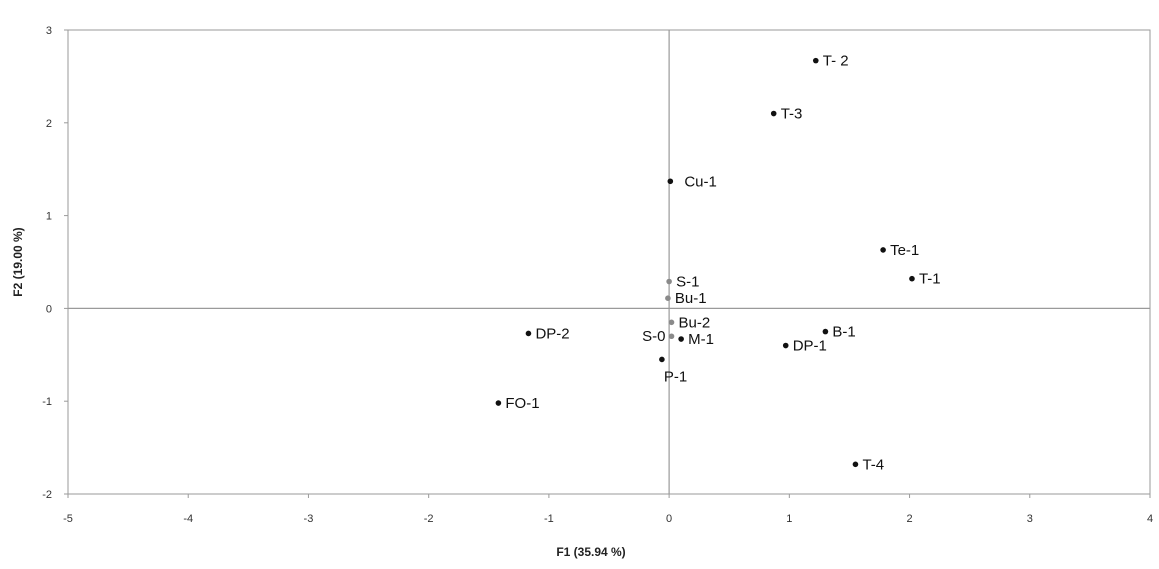 The width and height of the screenshot is (1159, 569). Describe the element at coordinates (49, 217) in the screenshot. I see `y-tick-label: 1` at that location.